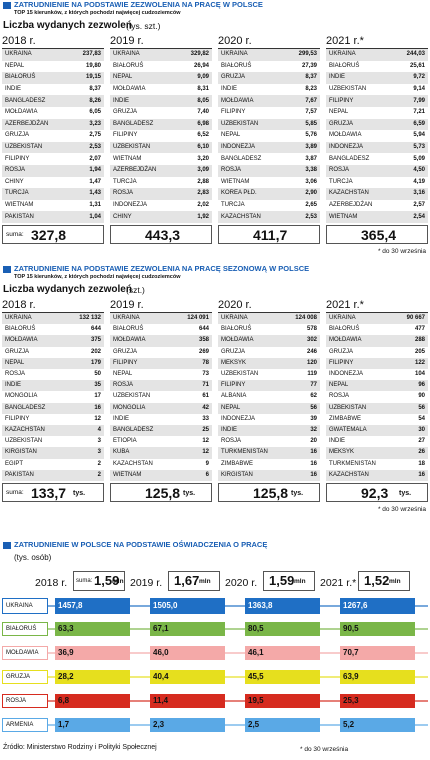  Describe the element at coordinates (345, 340) in the screenshot. I see `country: MOŁDAWIA` at that location.